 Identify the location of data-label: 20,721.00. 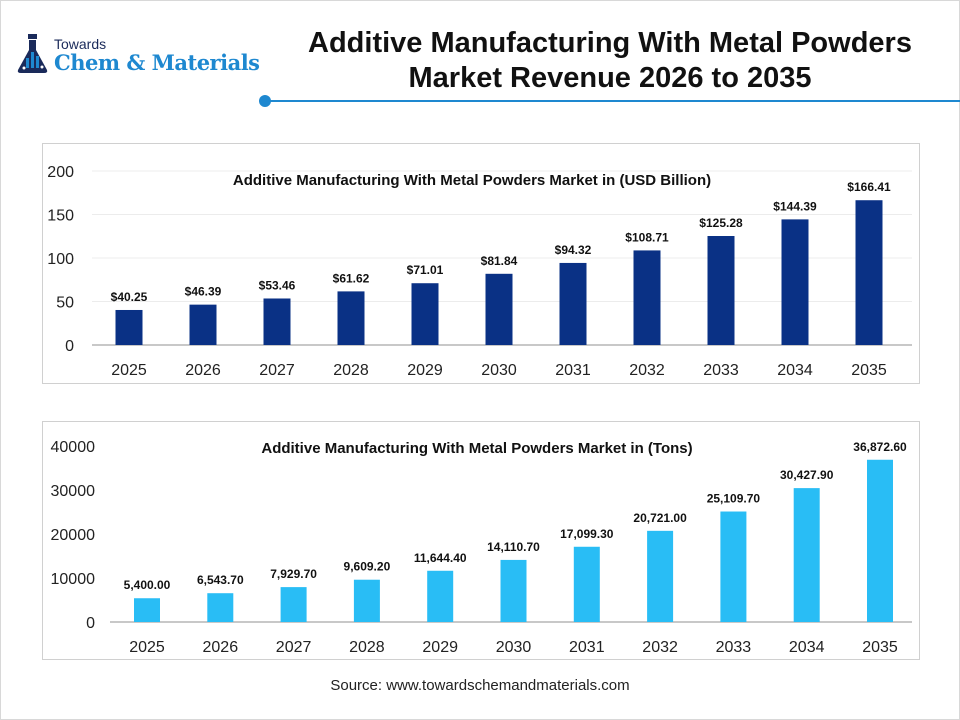
(660, 518).